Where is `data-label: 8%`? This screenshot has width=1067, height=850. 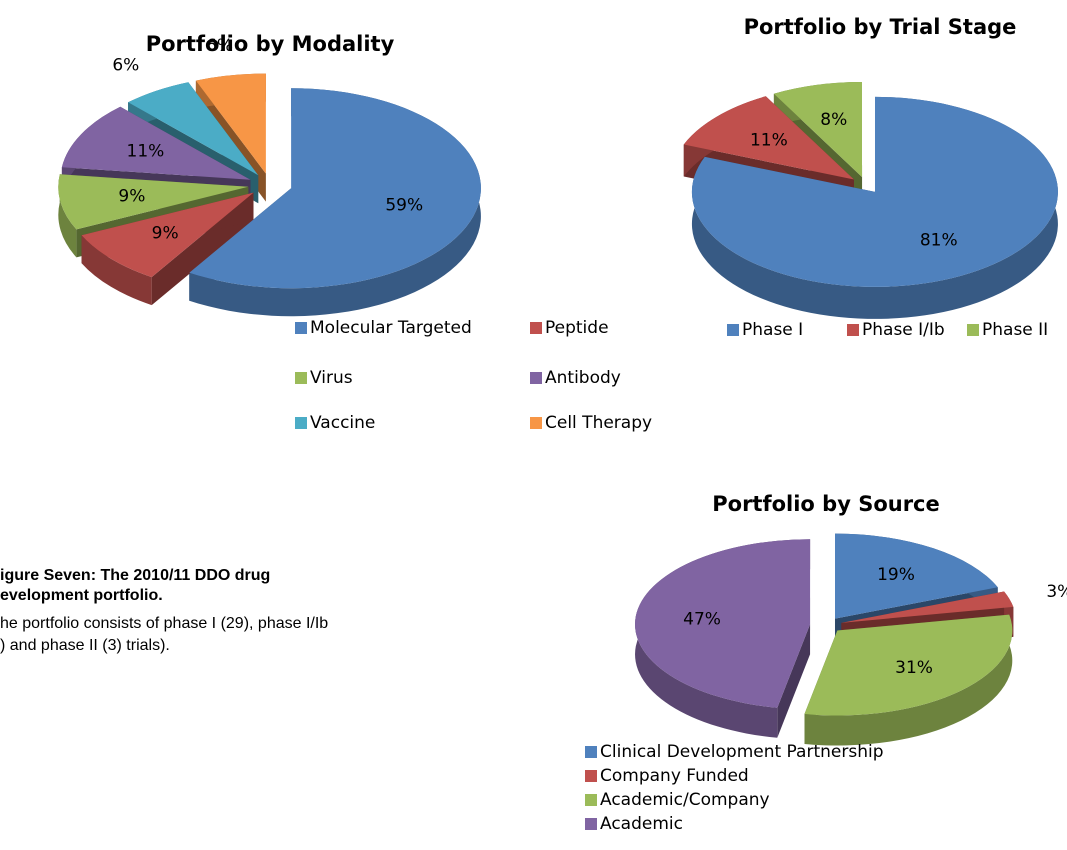 data-label: 8% is located at coordinates (833, 120).